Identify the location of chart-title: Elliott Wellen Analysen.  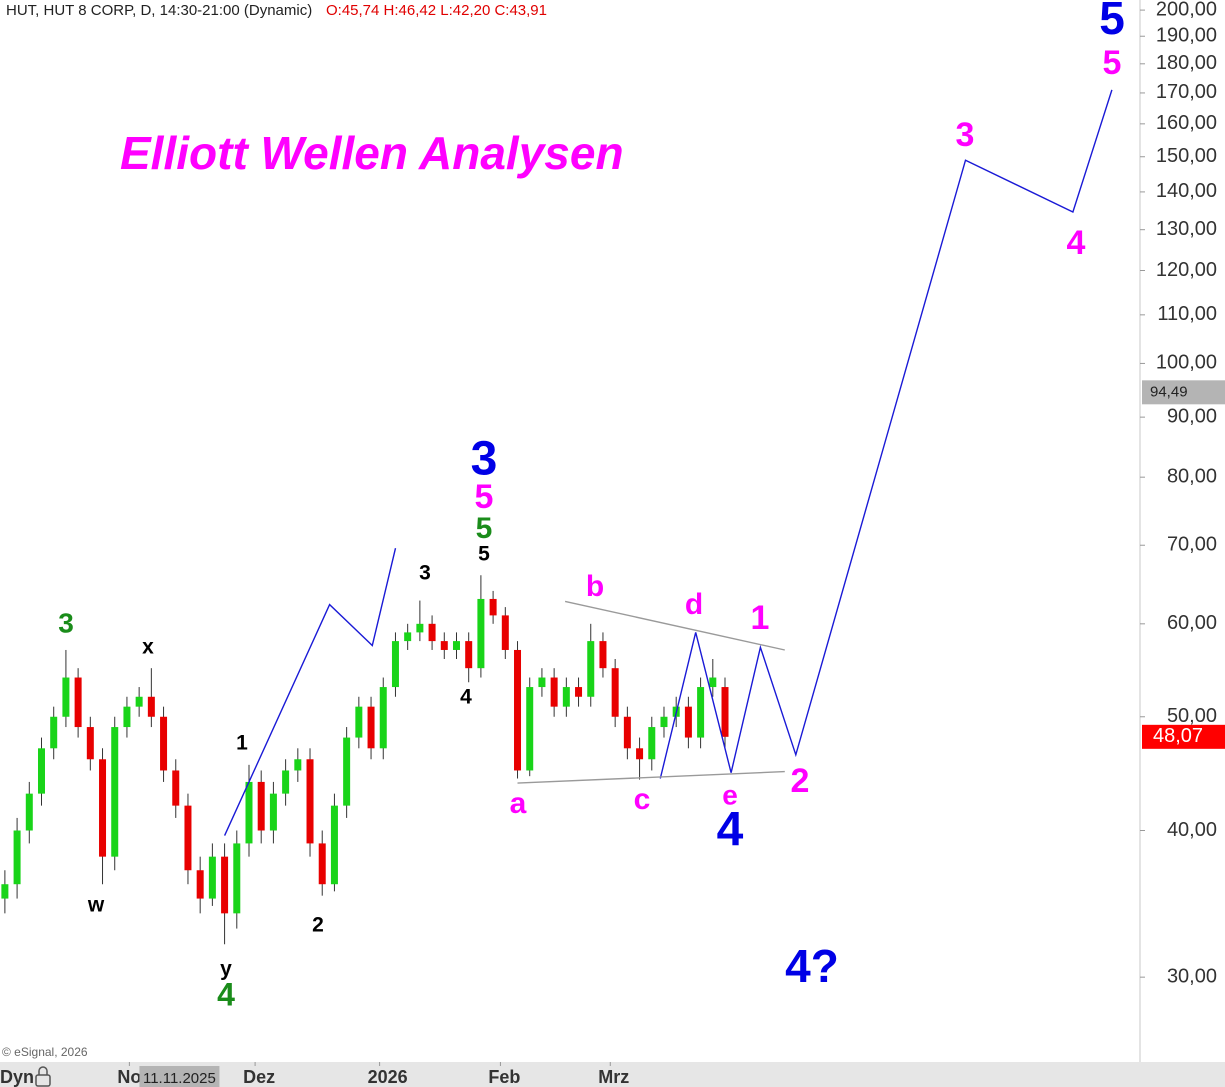
(372, 153).